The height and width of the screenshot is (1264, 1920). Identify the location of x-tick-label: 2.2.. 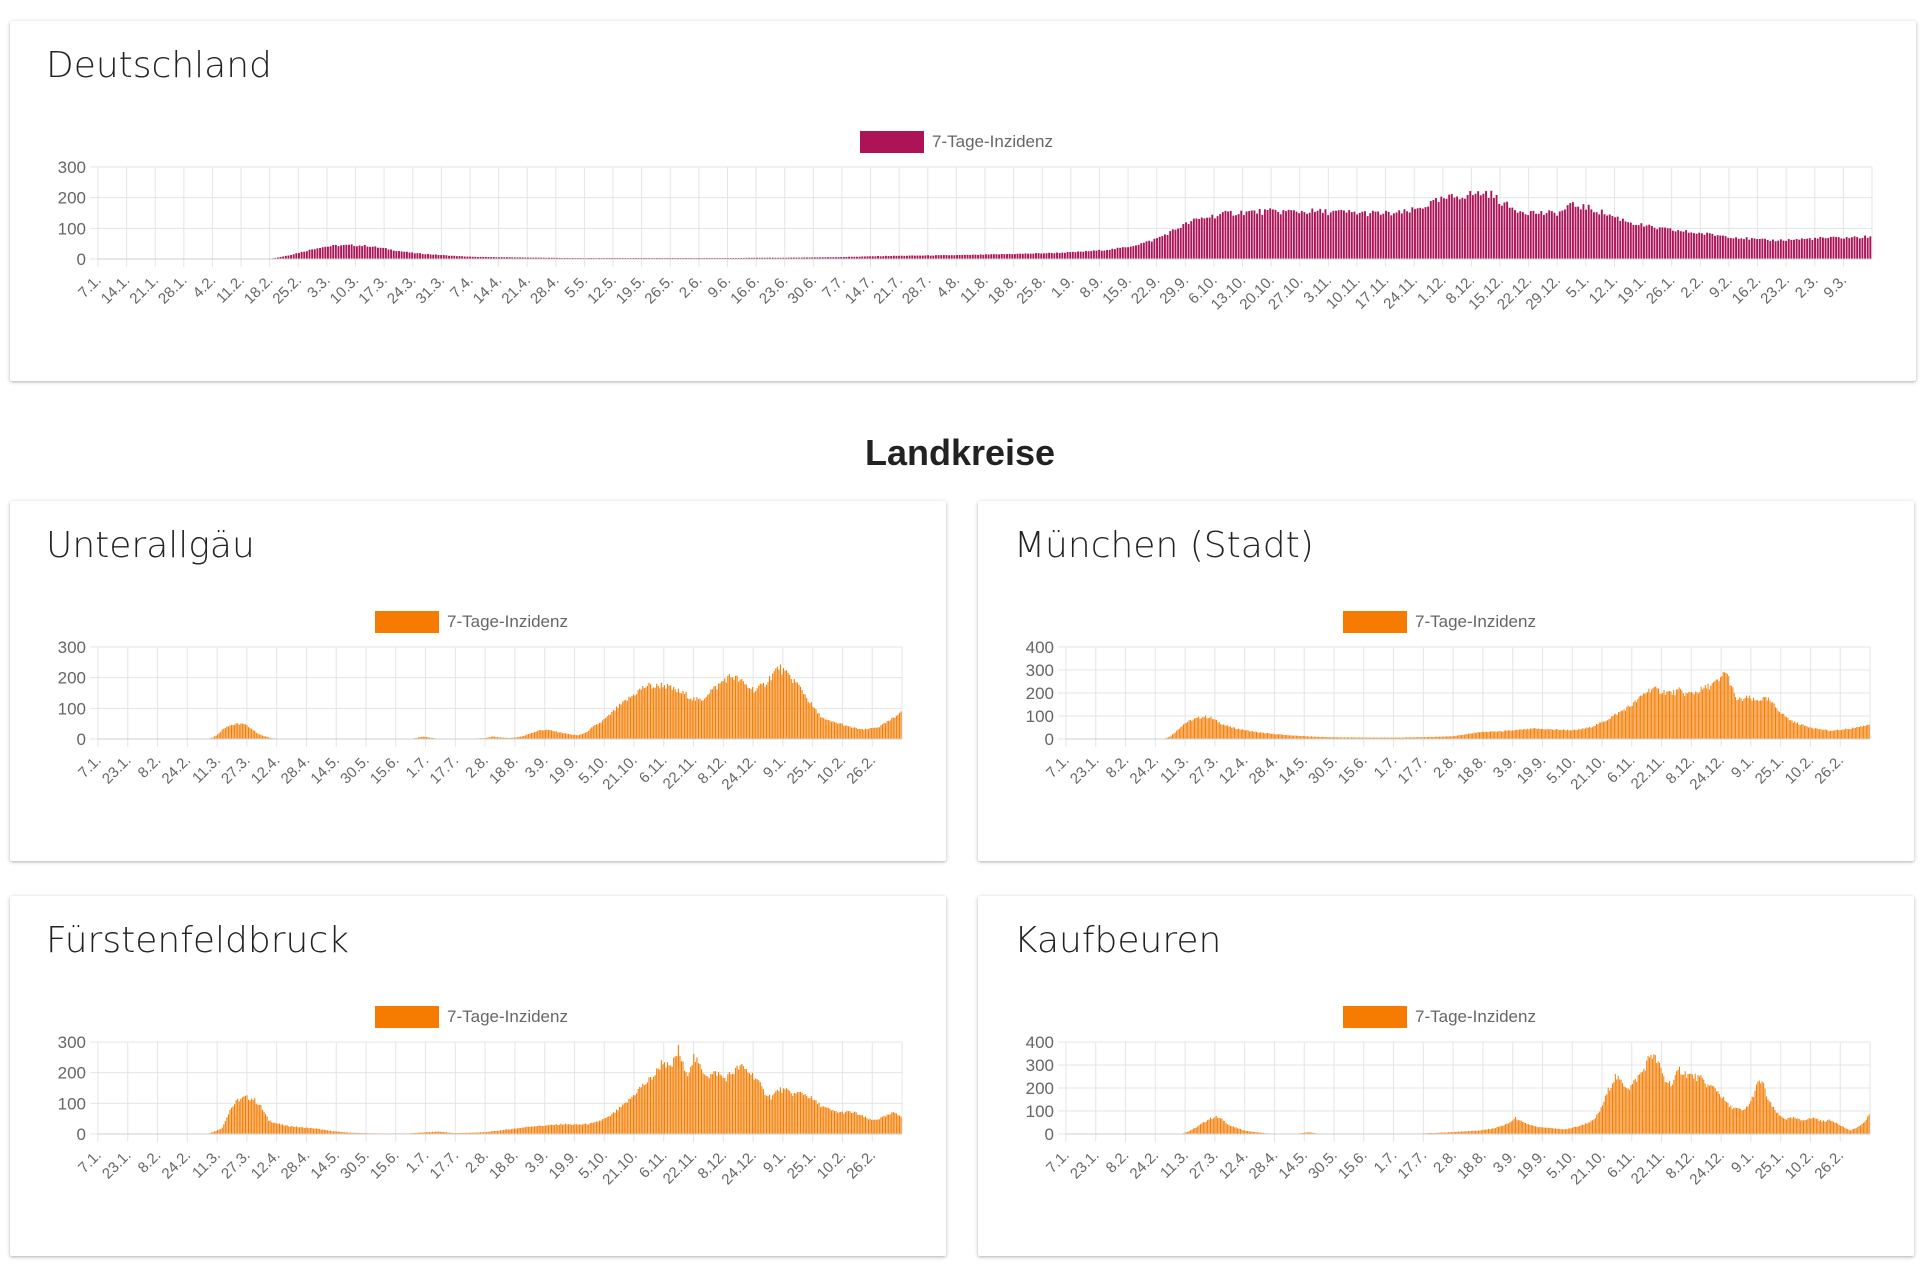
(1692, 287).